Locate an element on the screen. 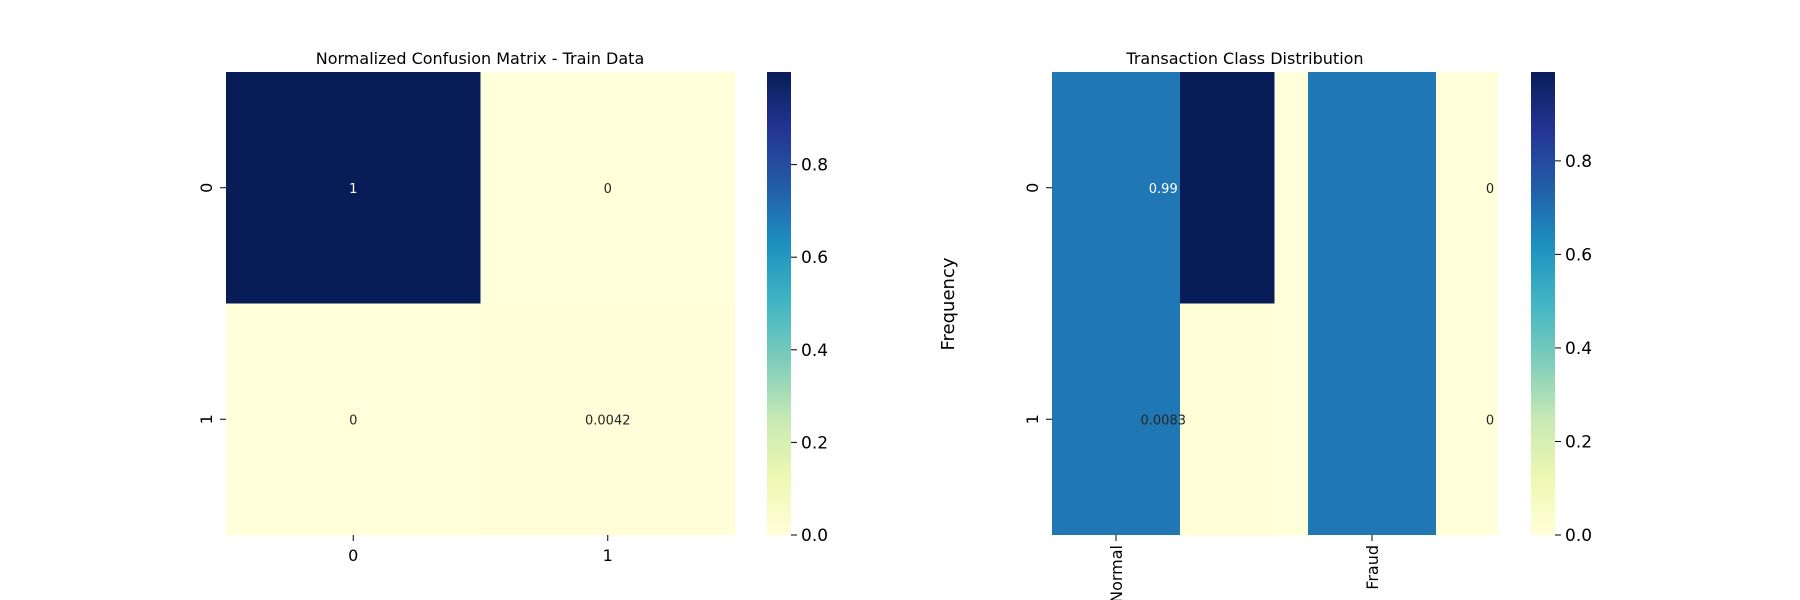 The width and height of the screenshot is (1800, 600). cell-annotation: 0.99 is located at coordinates (1163, 189).